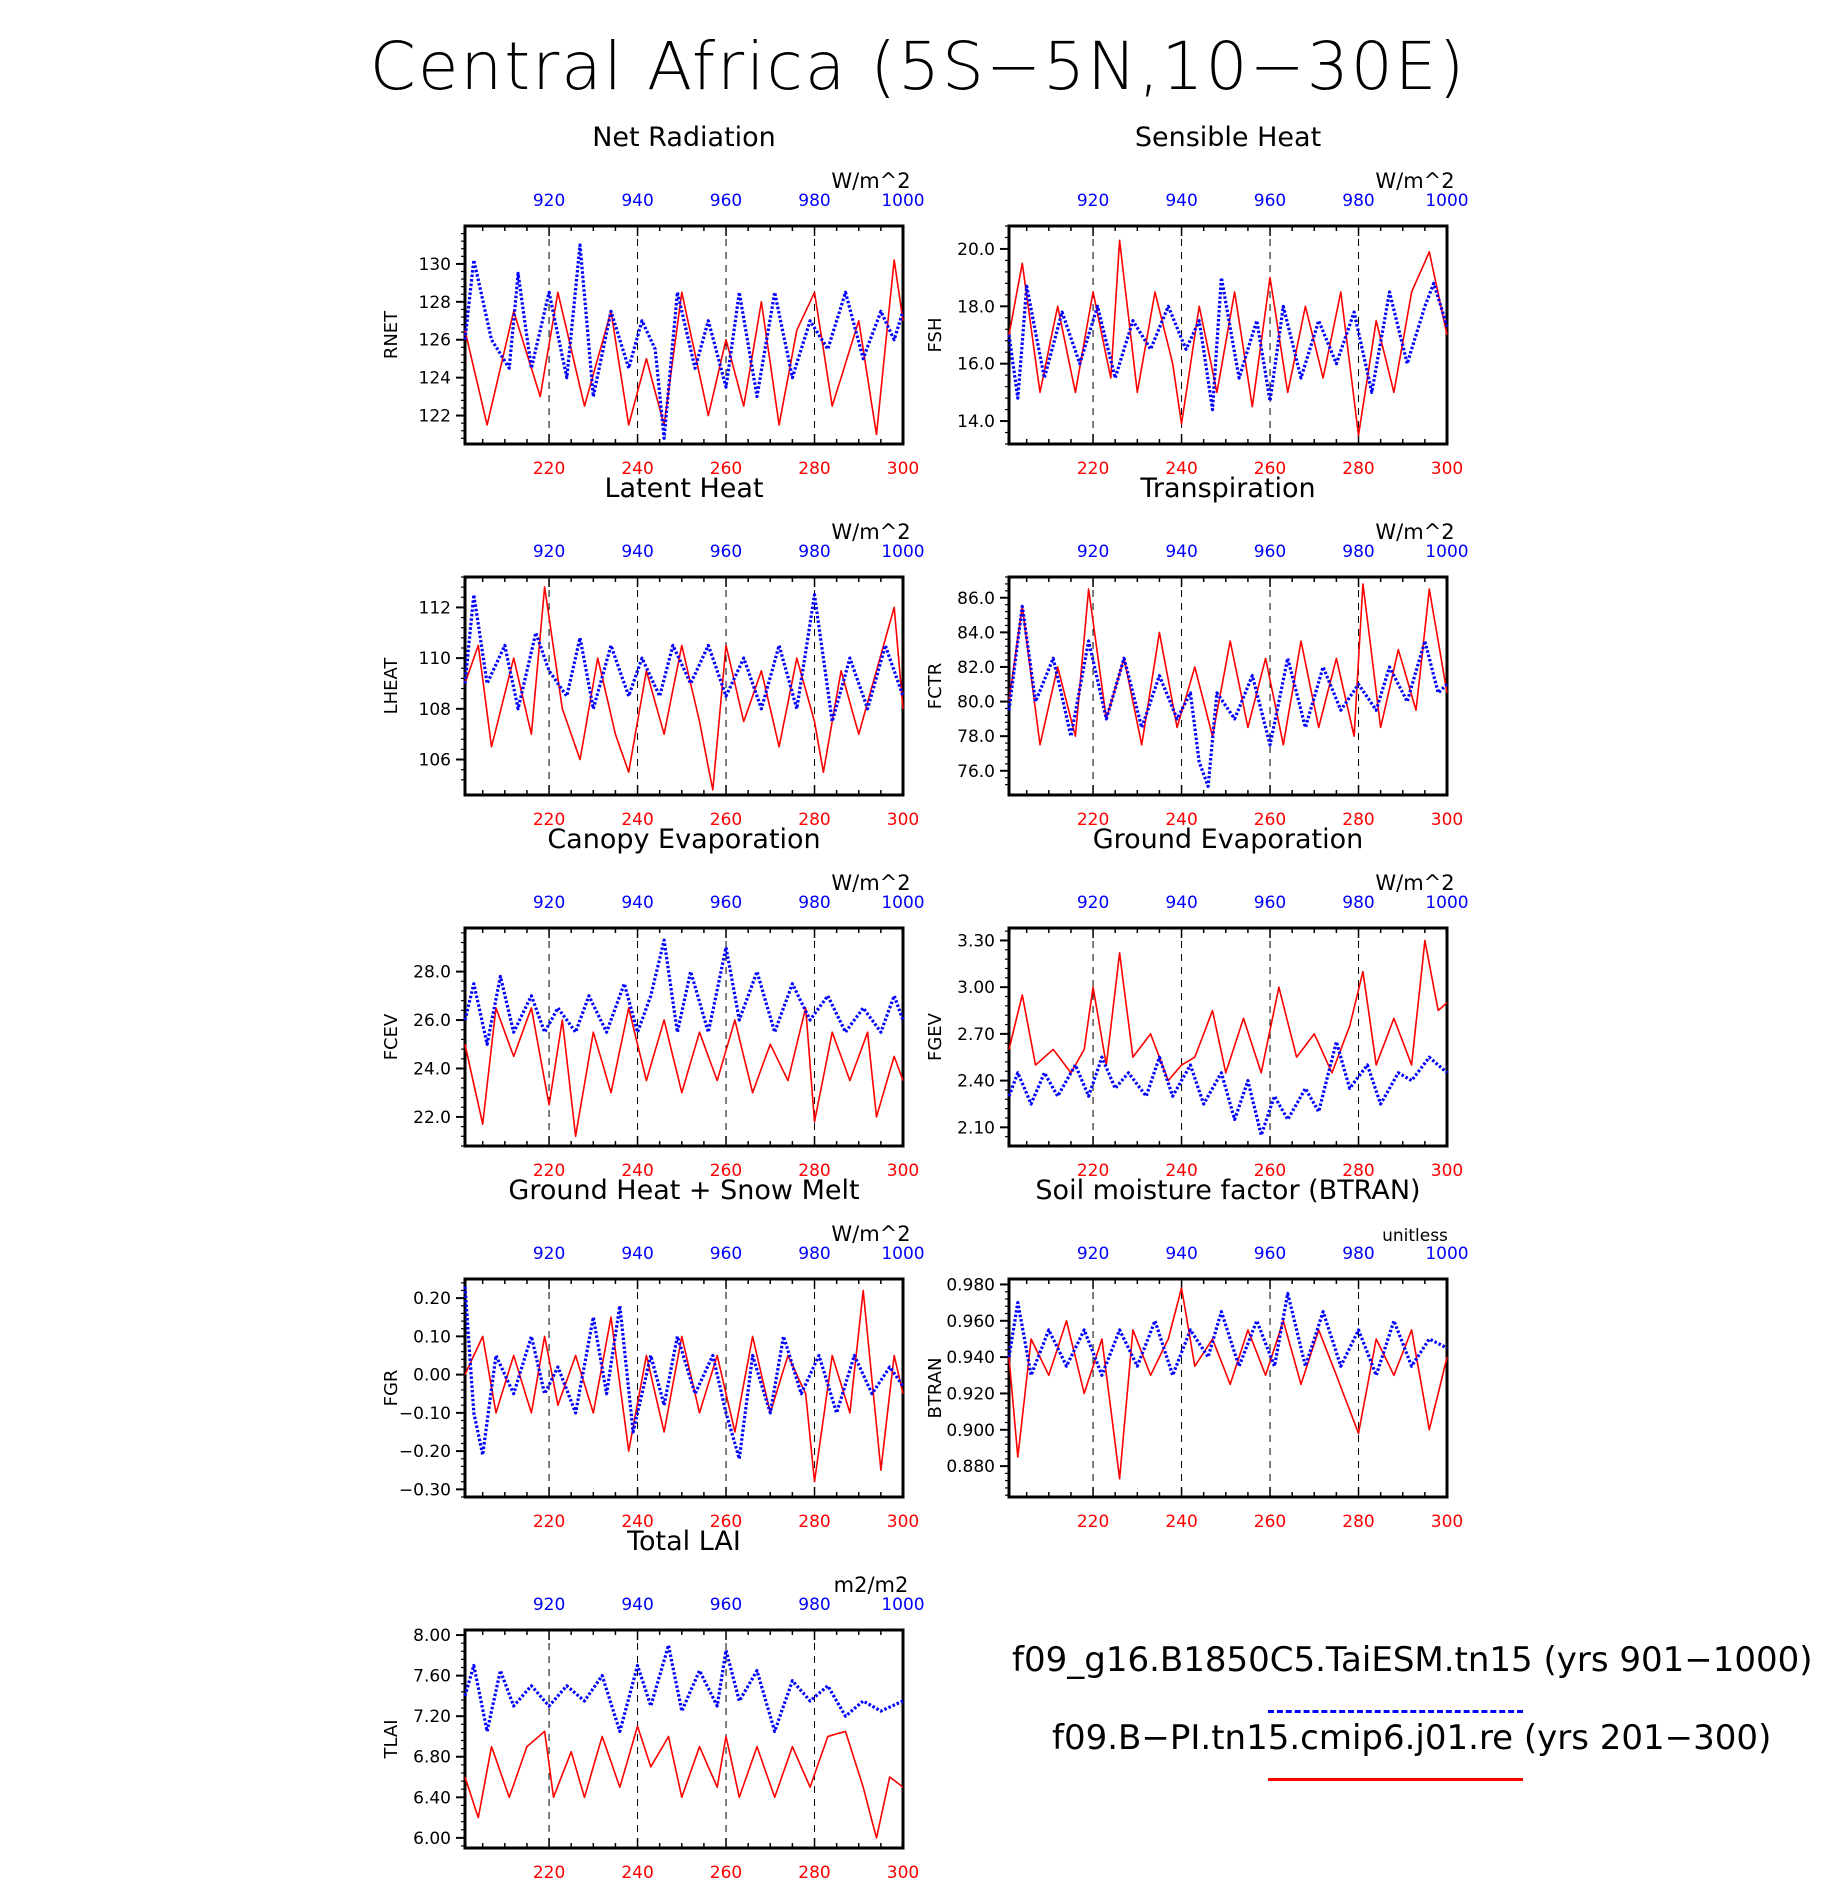  I want to click on y-tick-label: 82.0, so click(976, 668).